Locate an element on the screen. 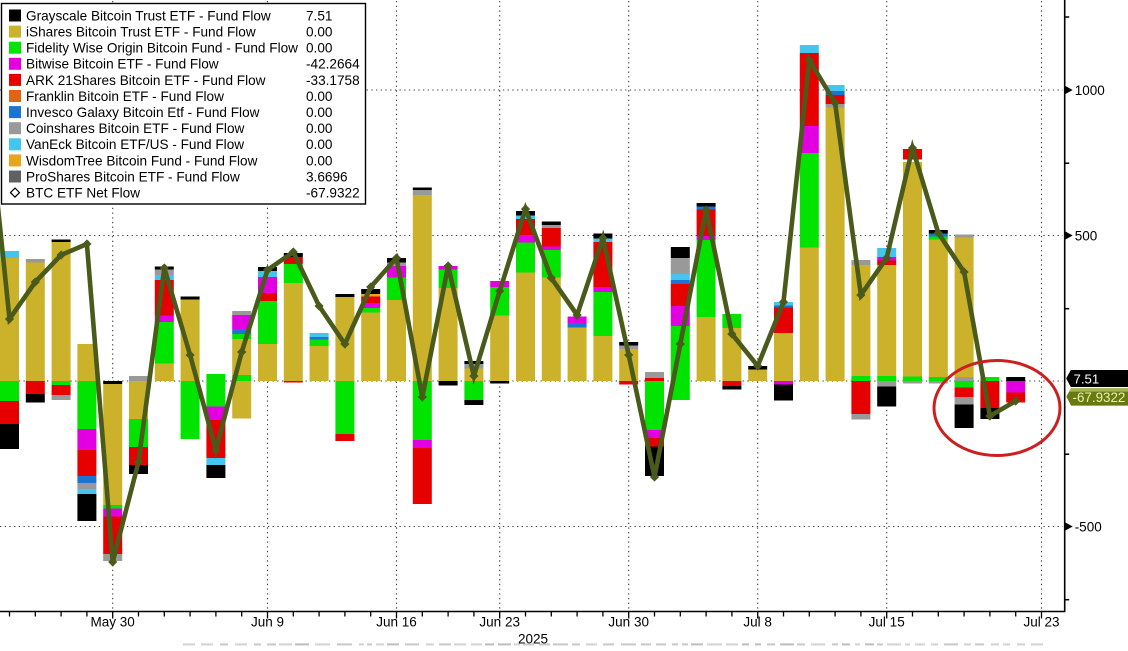  svg-text:Franklin Bitcoin ETF - Fund Fl: Franklin Bitcoin ETF - Fund Flow is located at coordinates (125, 96).